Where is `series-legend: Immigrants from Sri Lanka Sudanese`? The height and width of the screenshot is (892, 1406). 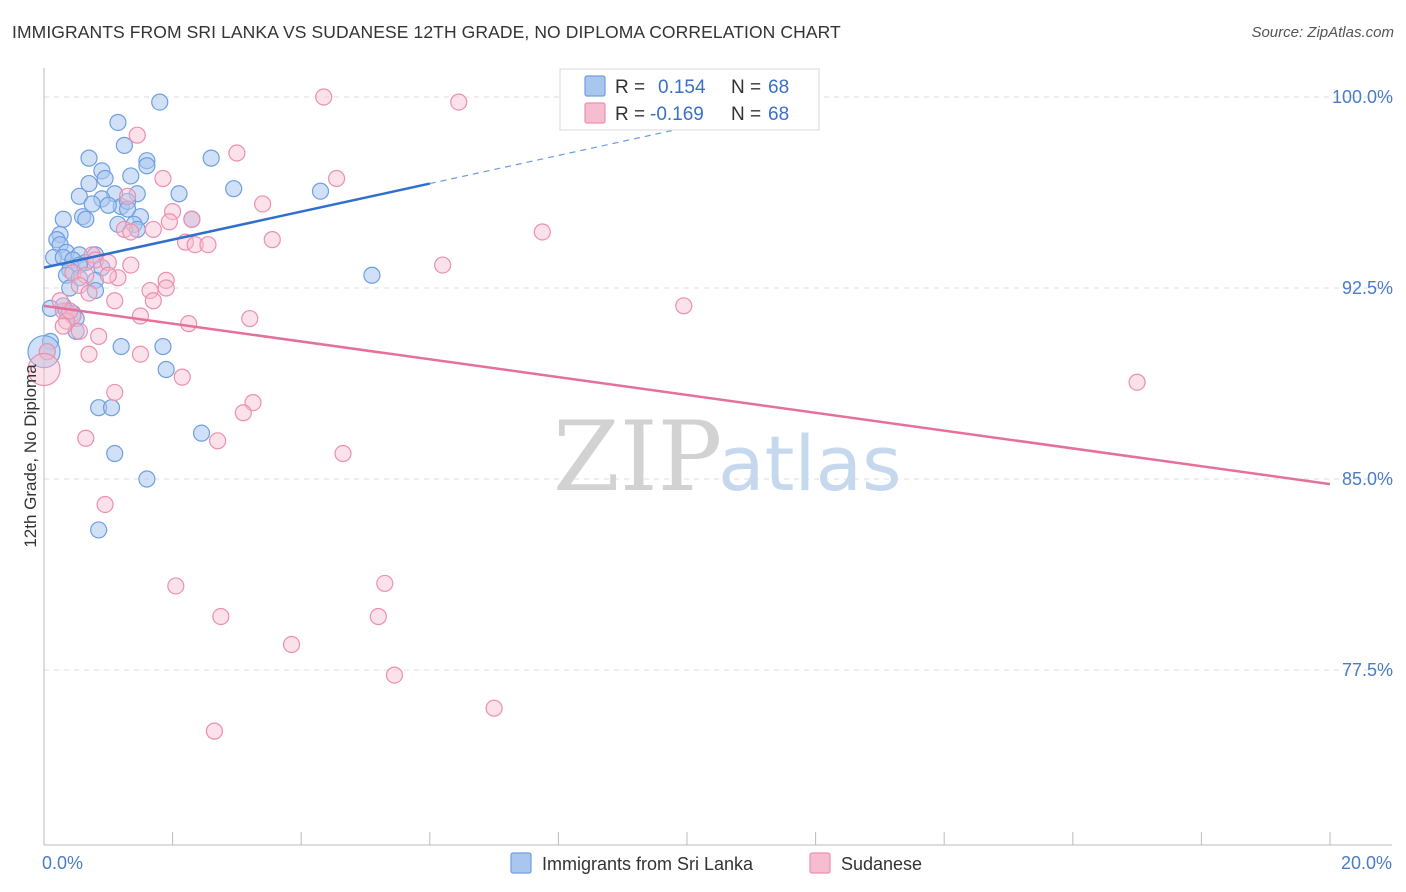
series-legend: Immigrants from Sri Lanka Sudanese is located at coordinates (716, 863).